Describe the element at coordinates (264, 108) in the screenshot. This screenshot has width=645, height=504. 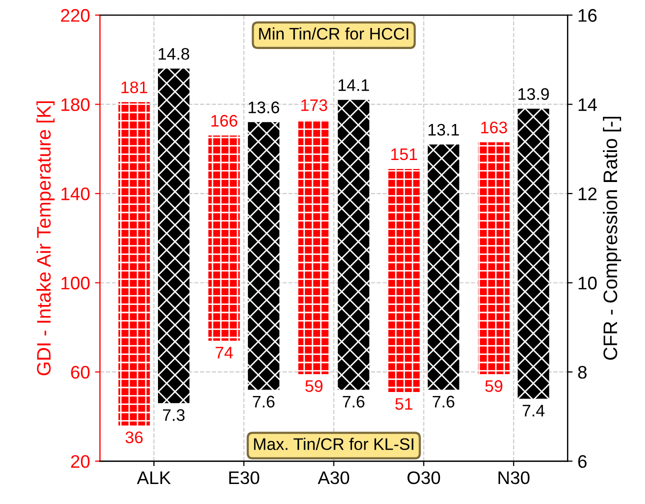
I see `annotation: 13.6` at that location.